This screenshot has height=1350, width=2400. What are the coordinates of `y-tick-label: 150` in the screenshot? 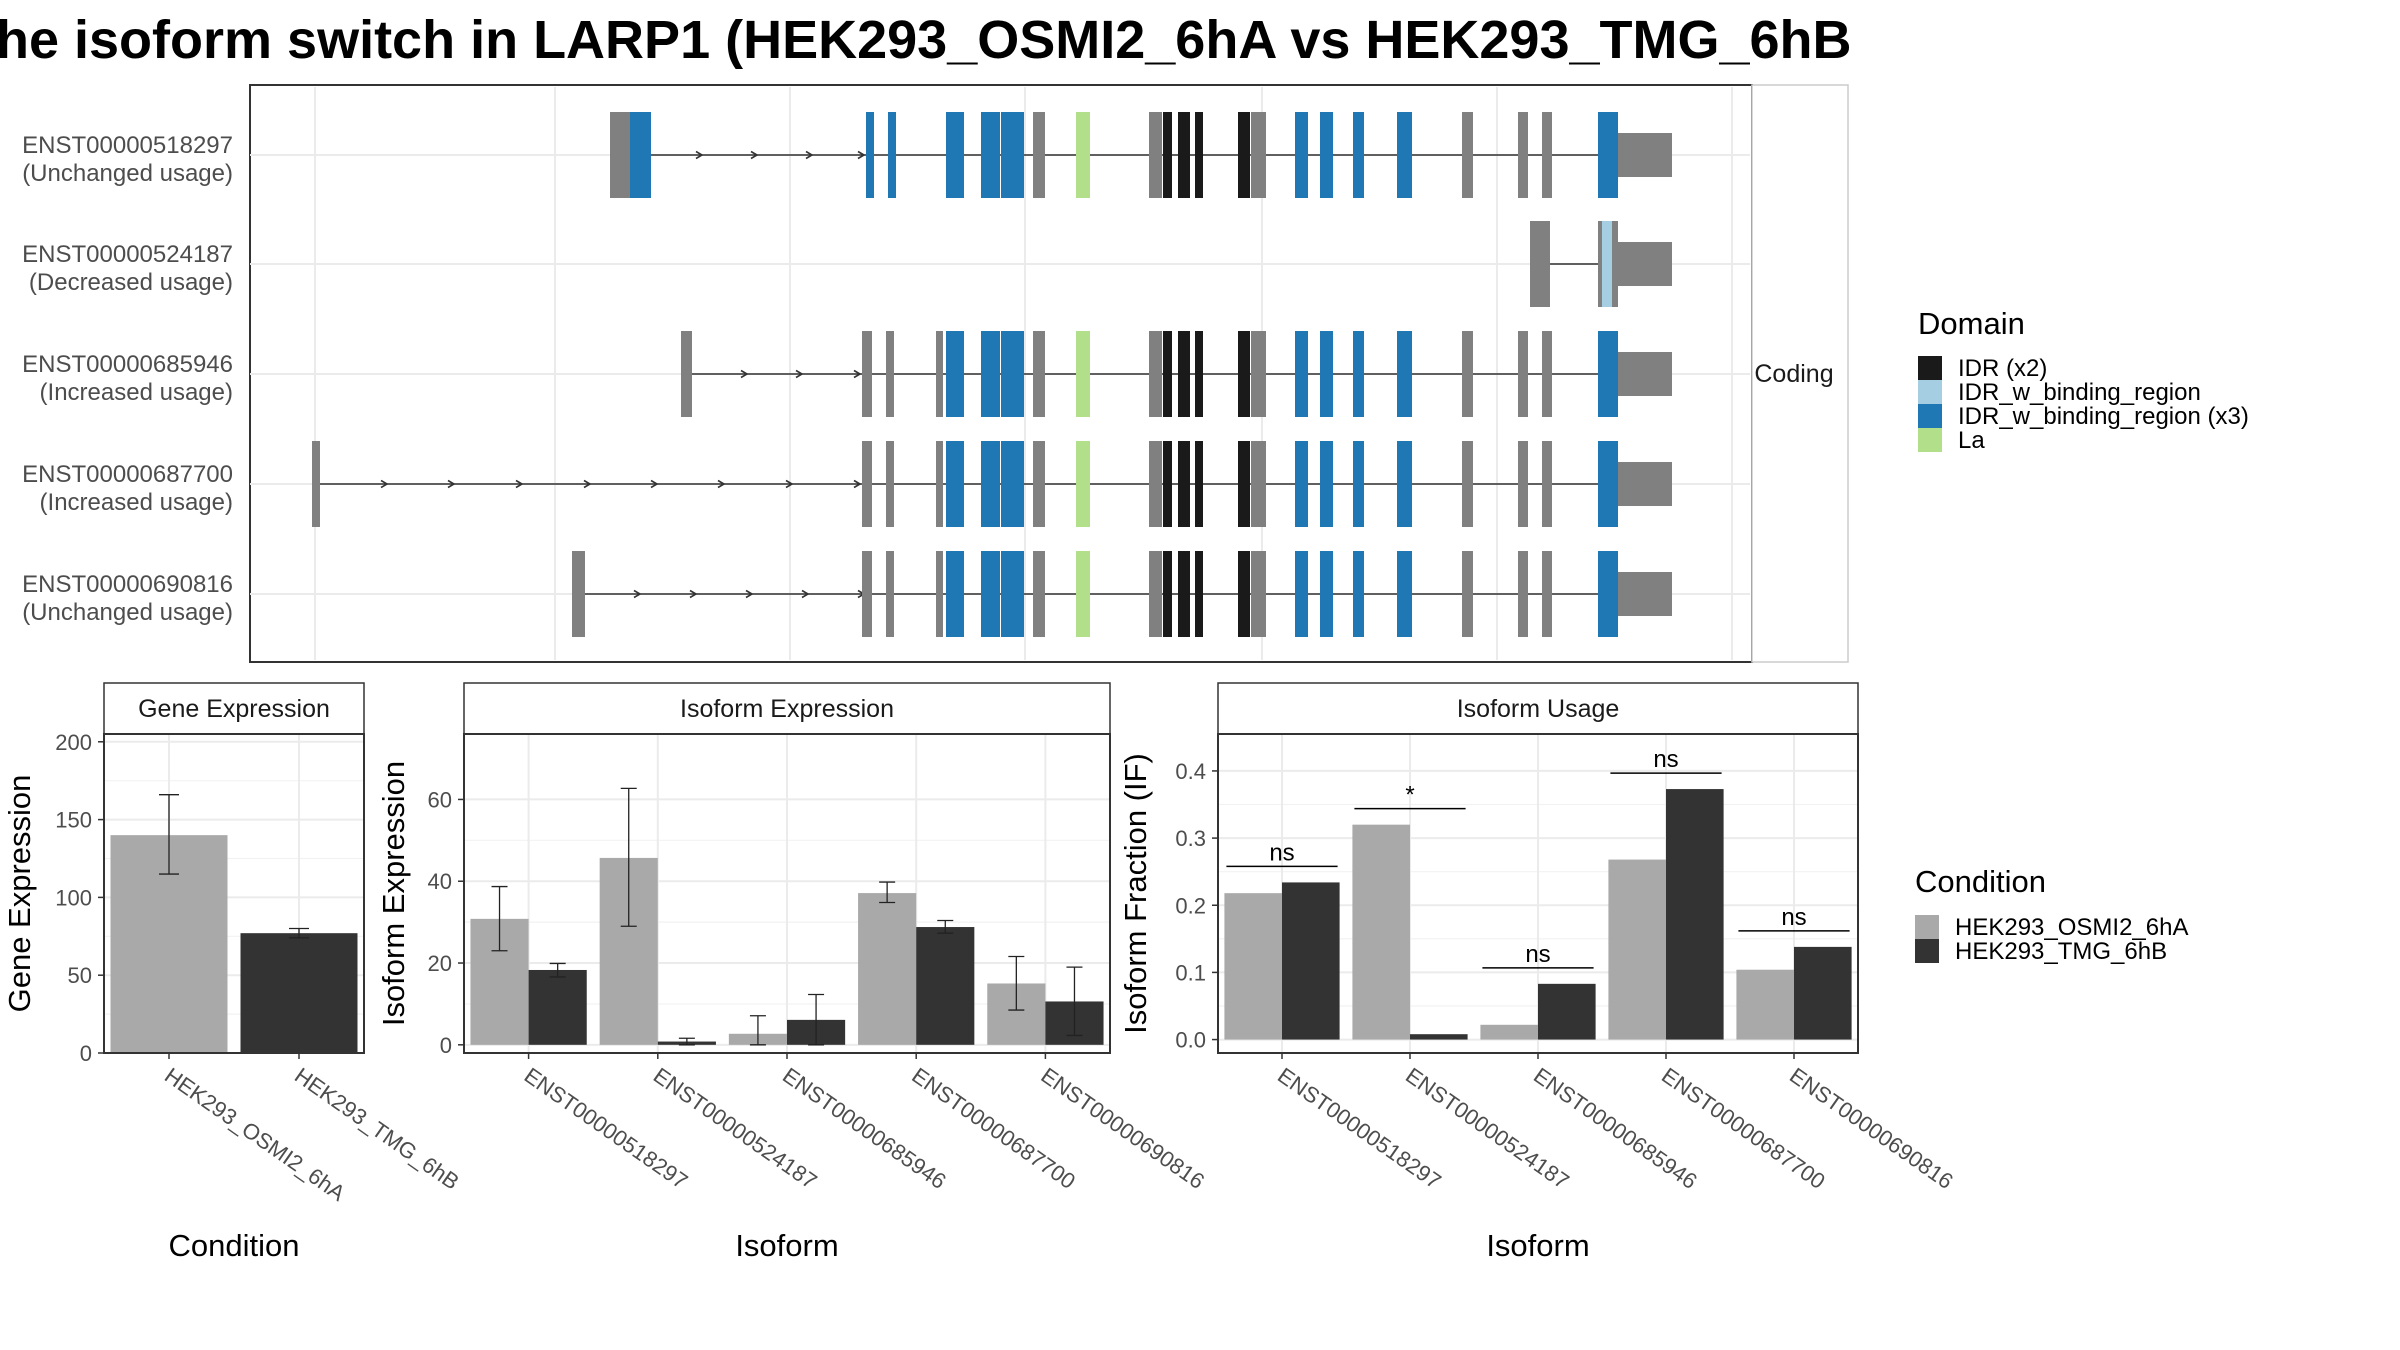 It's located at (73, 820).